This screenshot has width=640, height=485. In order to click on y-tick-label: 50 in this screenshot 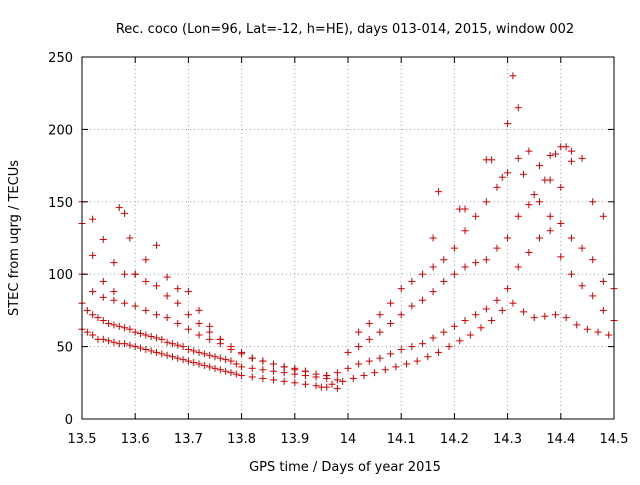, I will do `click(64, 348)`.